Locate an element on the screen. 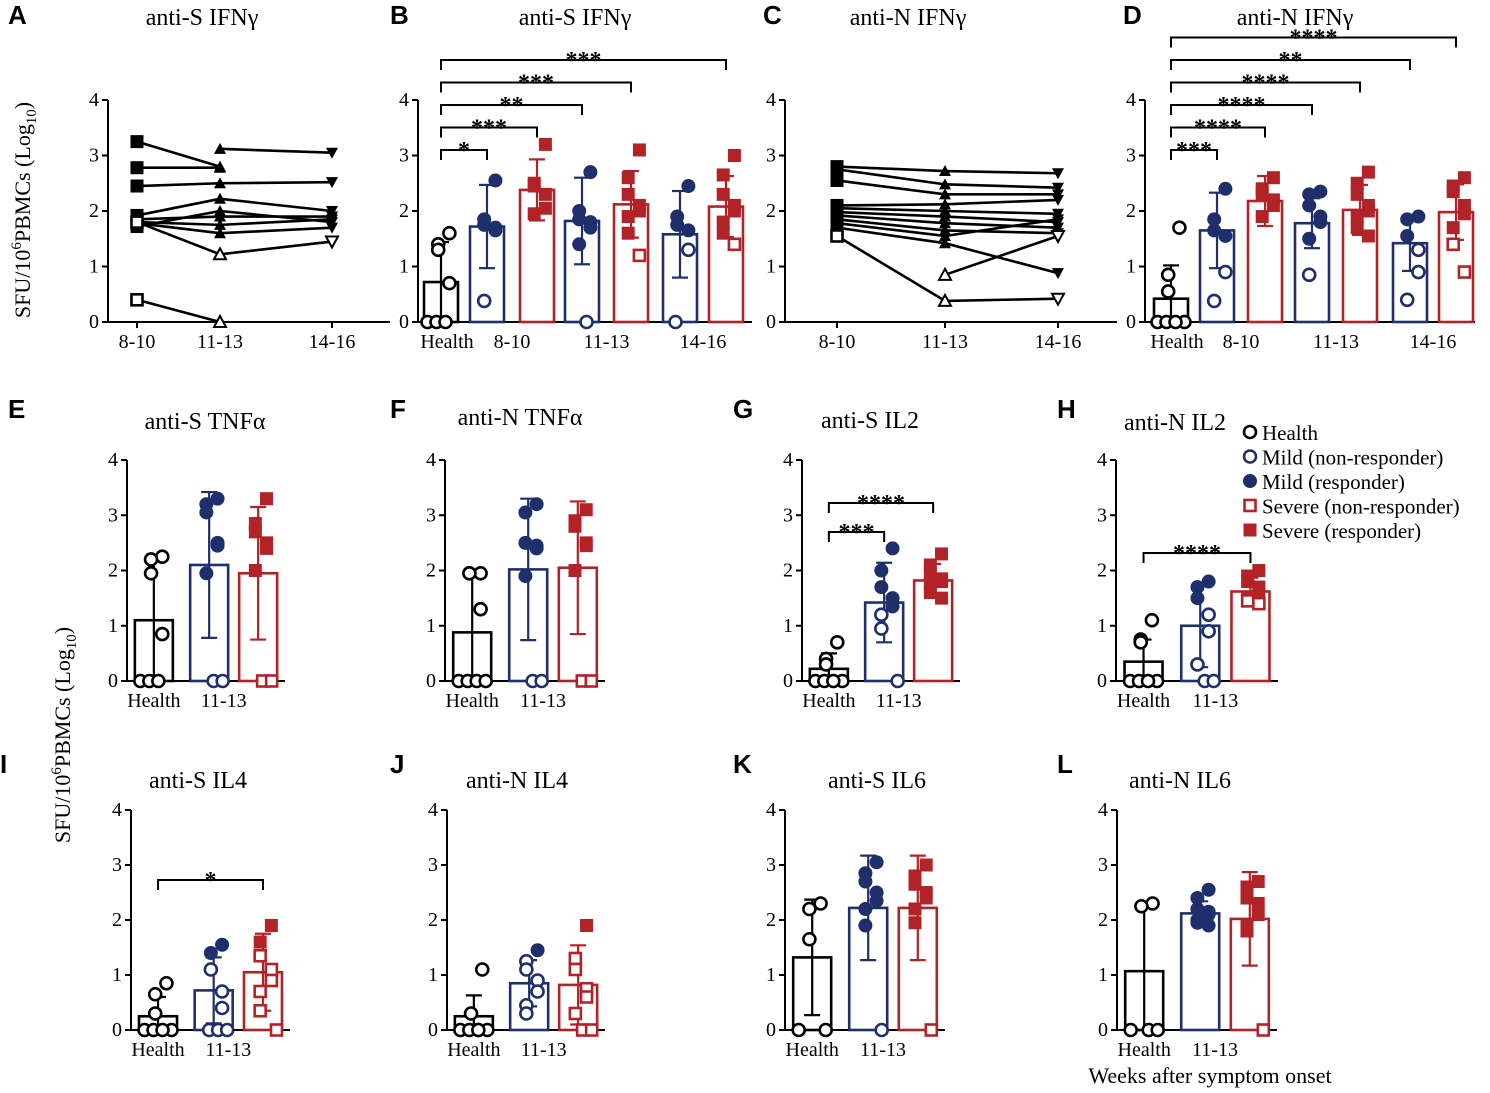 The height and width of the screenshot is (1093, 1490). x-tick-label-G-1: 11-13 is located at coordinates (899, 701).